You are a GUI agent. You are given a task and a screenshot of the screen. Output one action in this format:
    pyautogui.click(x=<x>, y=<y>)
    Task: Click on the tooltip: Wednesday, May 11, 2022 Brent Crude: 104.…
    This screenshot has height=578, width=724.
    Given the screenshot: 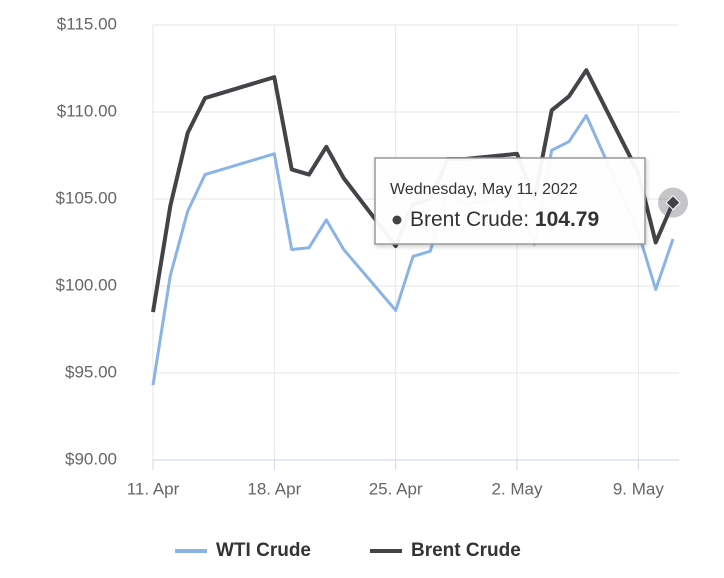 What is the action you would take?
    pyautogui.click(x=531, y=201)
    